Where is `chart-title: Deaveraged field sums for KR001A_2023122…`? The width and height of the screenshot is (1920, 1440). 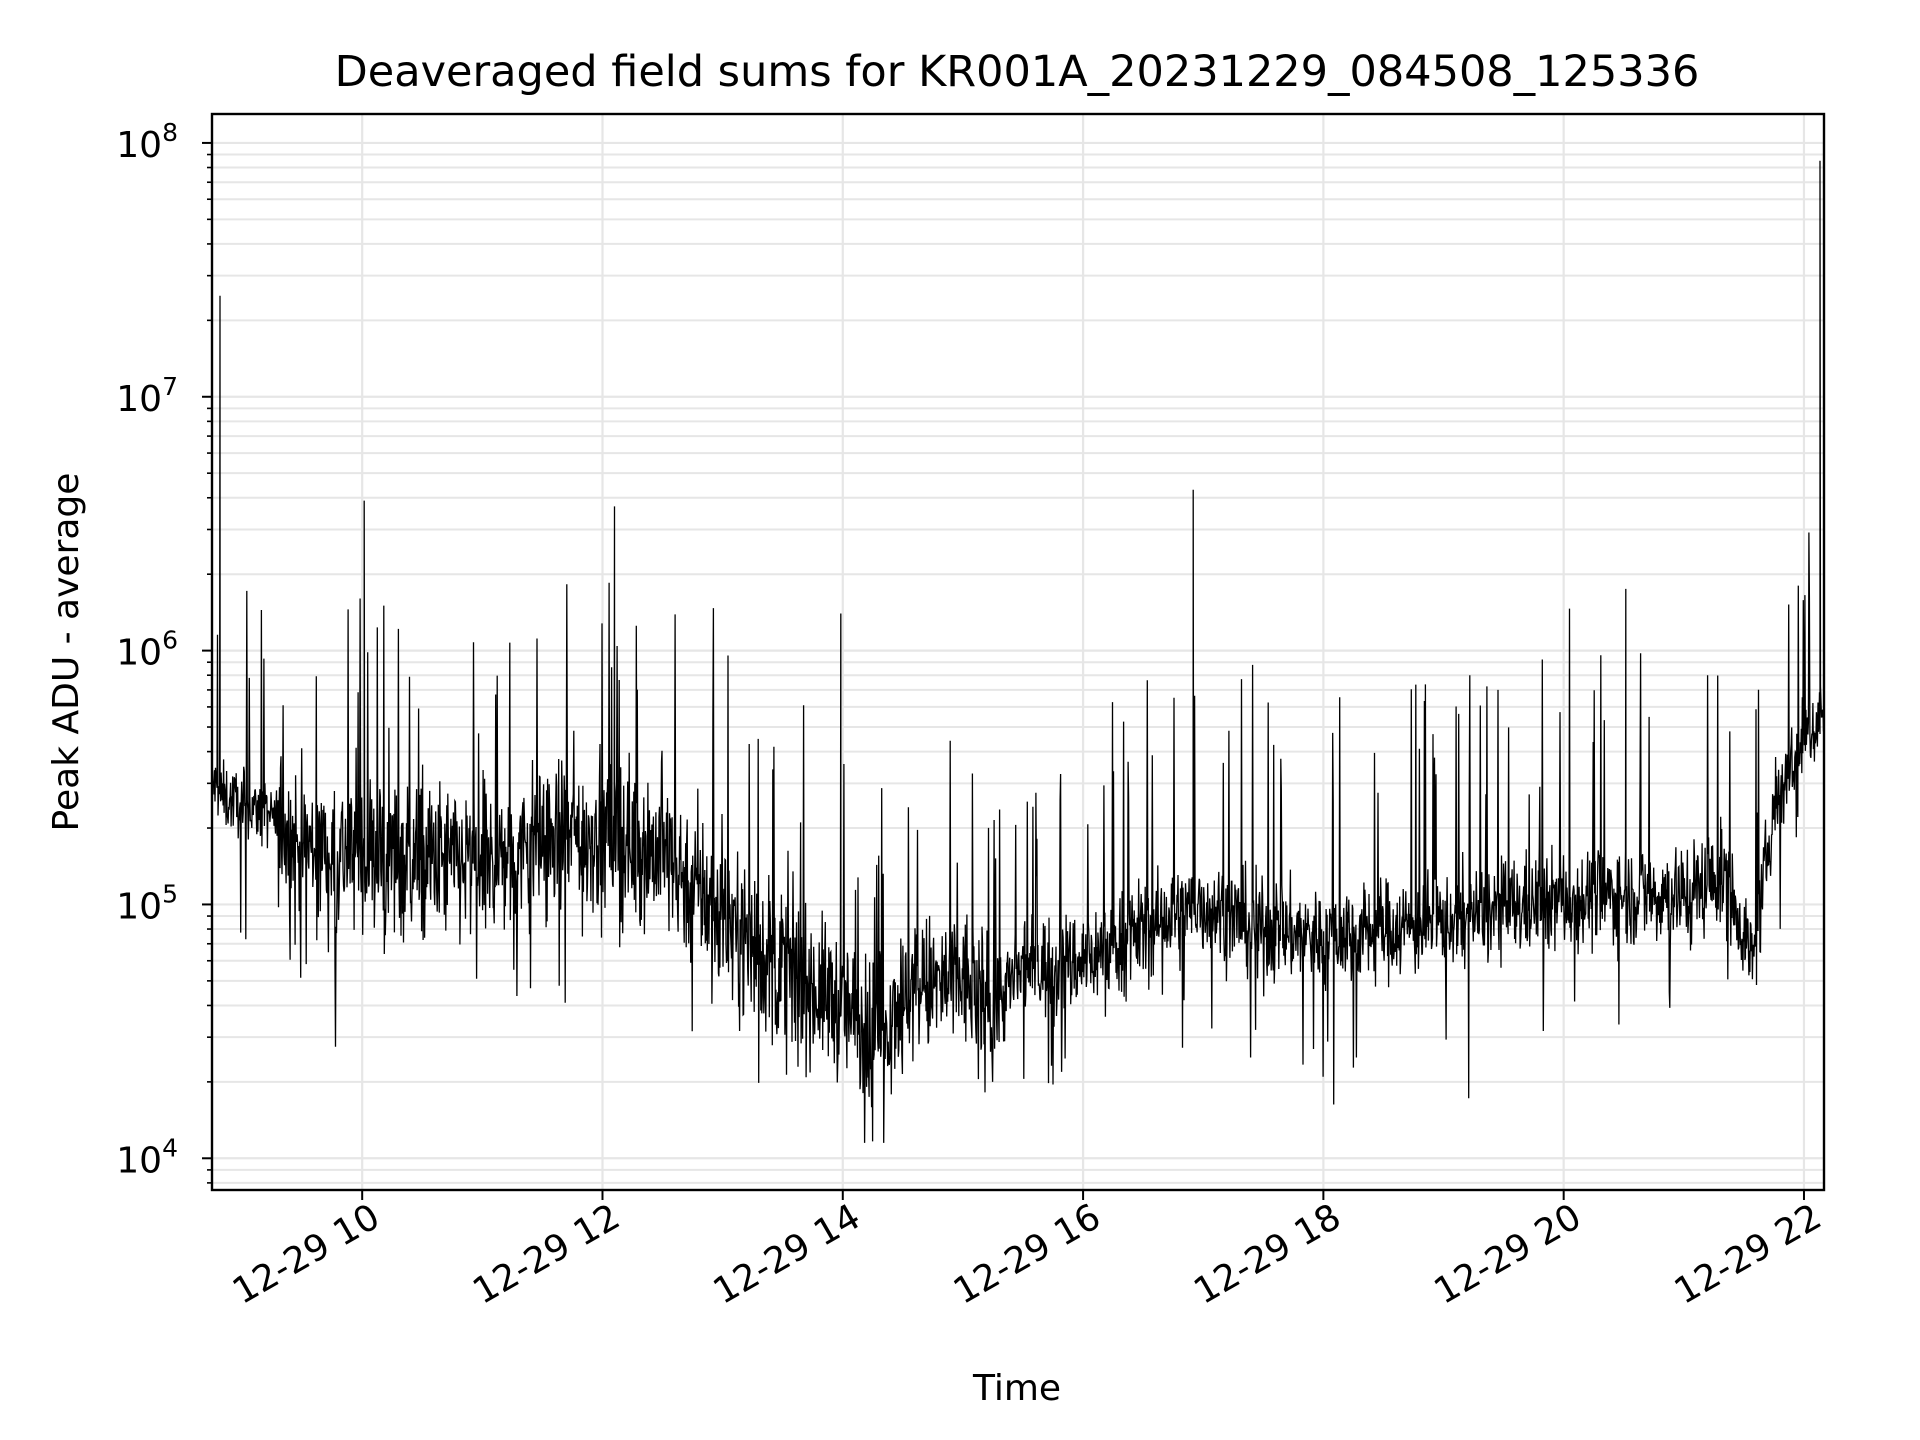 chart-title: Deaveraged field sums for KR001A_2023122… is located at coordinates (1017, 72).